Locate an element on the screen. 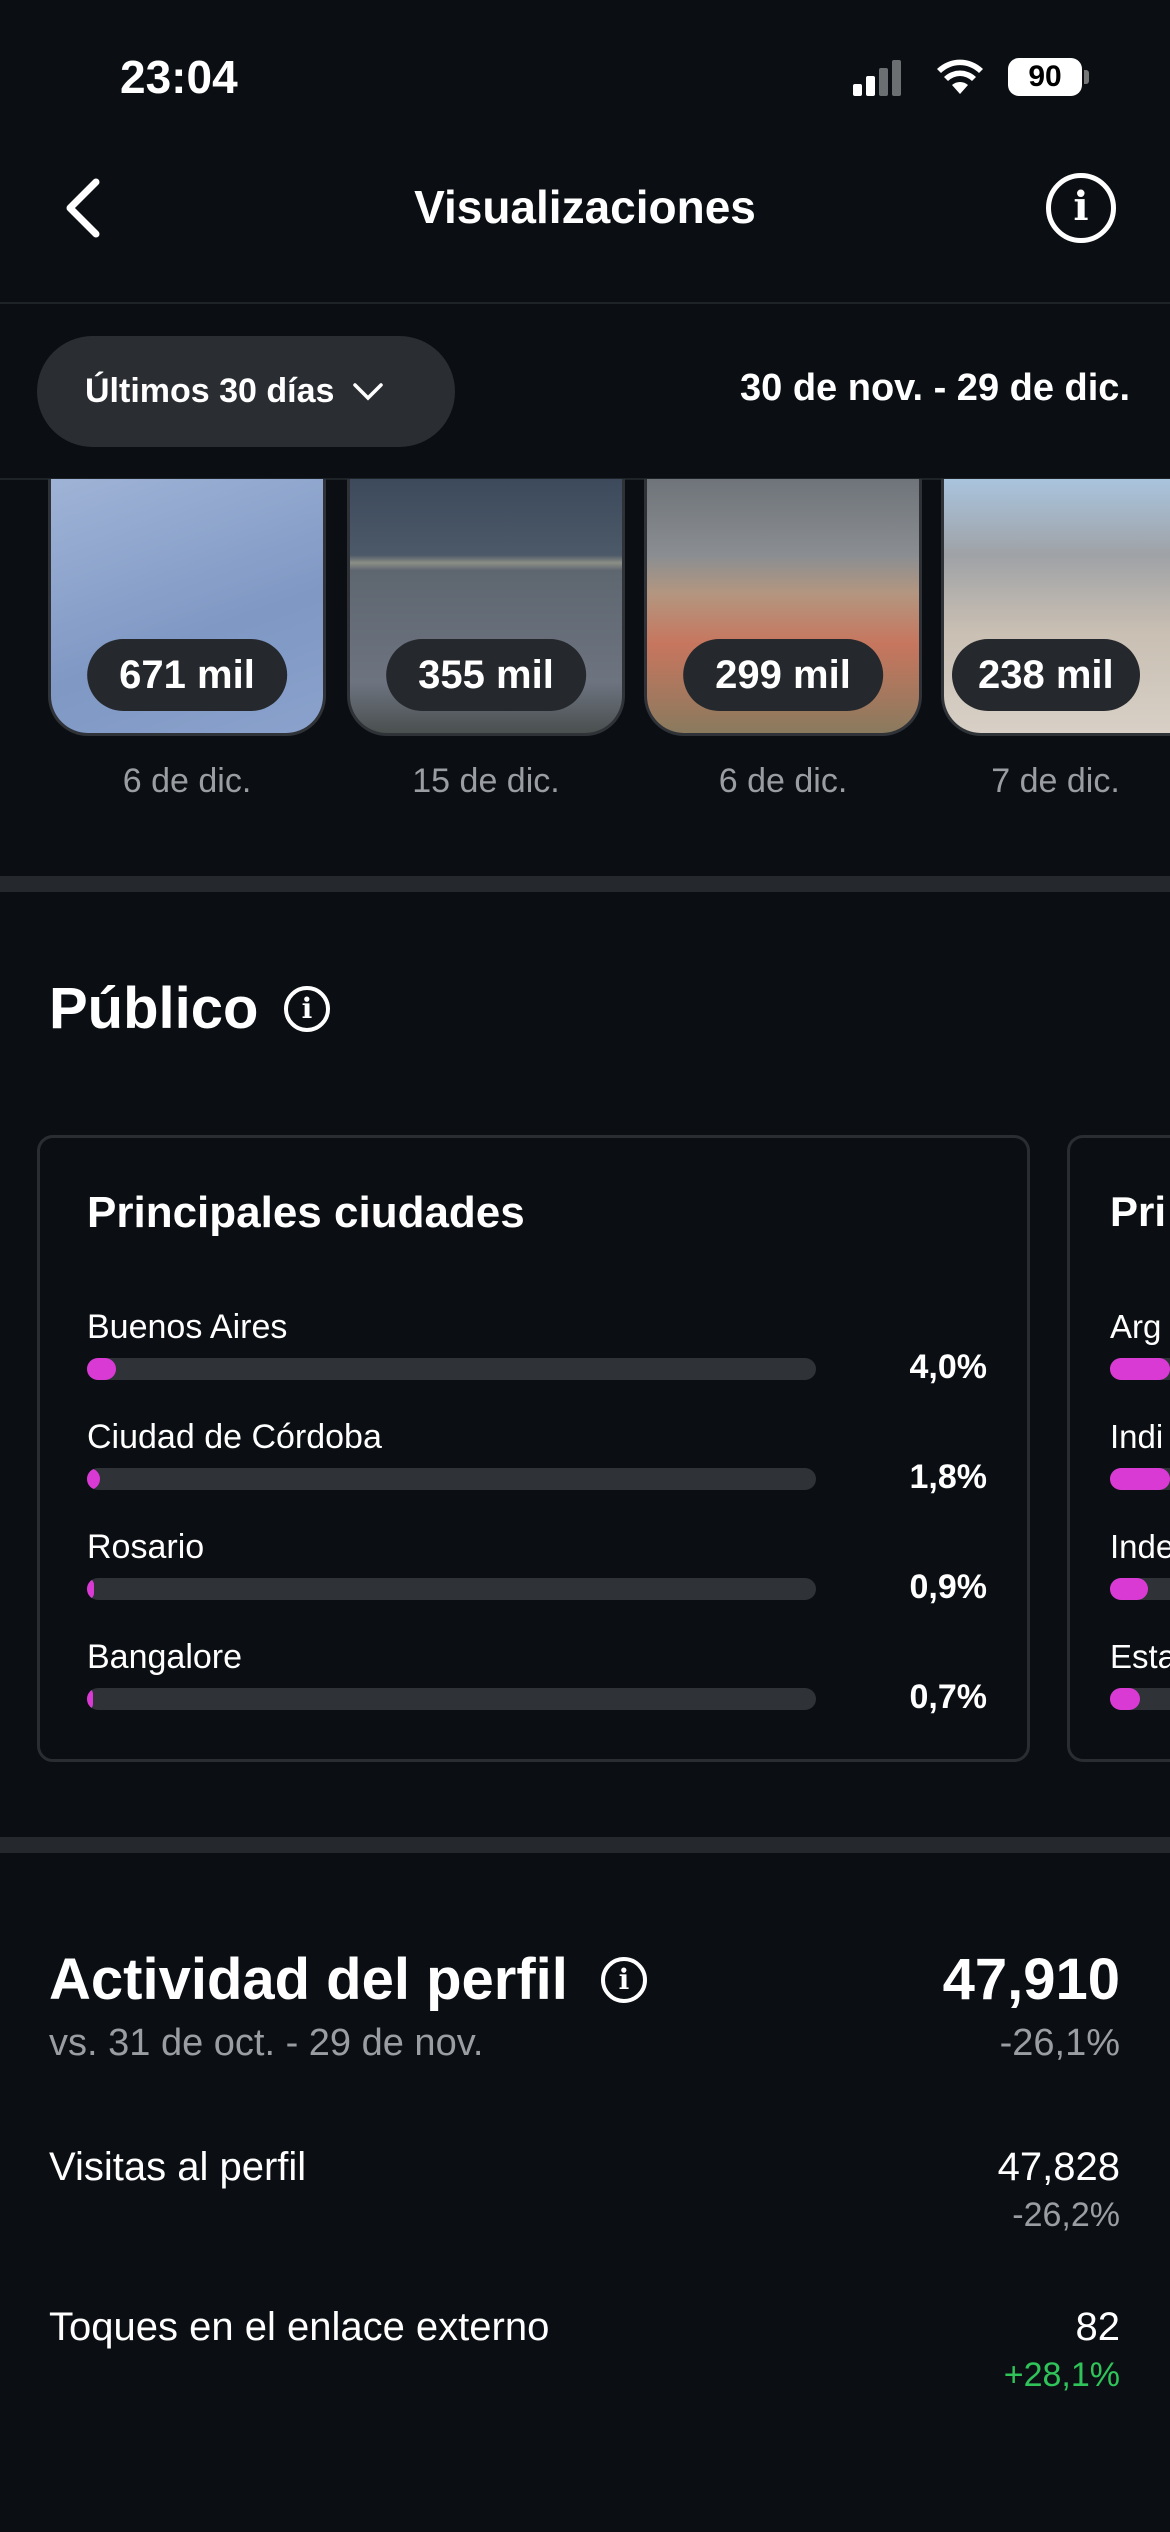  city-row: Rosario 0,9% is located at coordinates (537, 1567).